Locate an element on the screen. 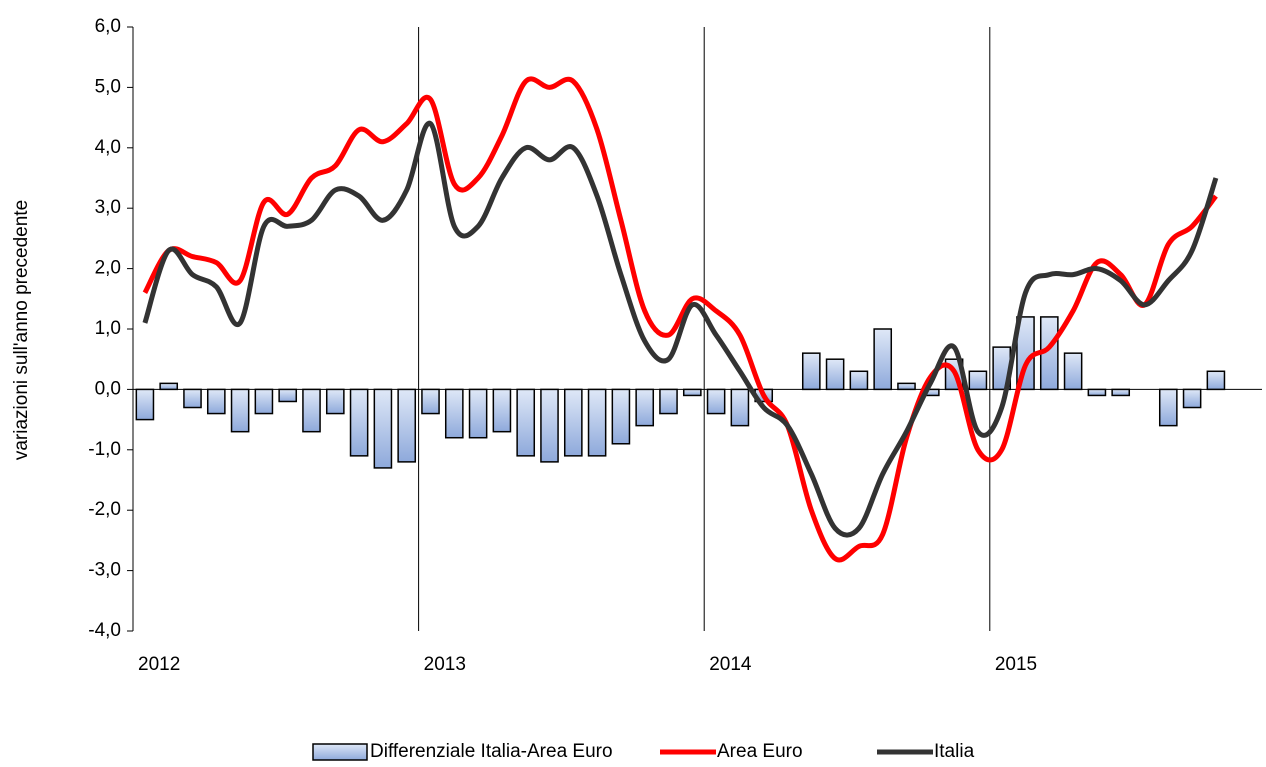  y-tick-label: 3,0 is located at coordinates (108, 207).